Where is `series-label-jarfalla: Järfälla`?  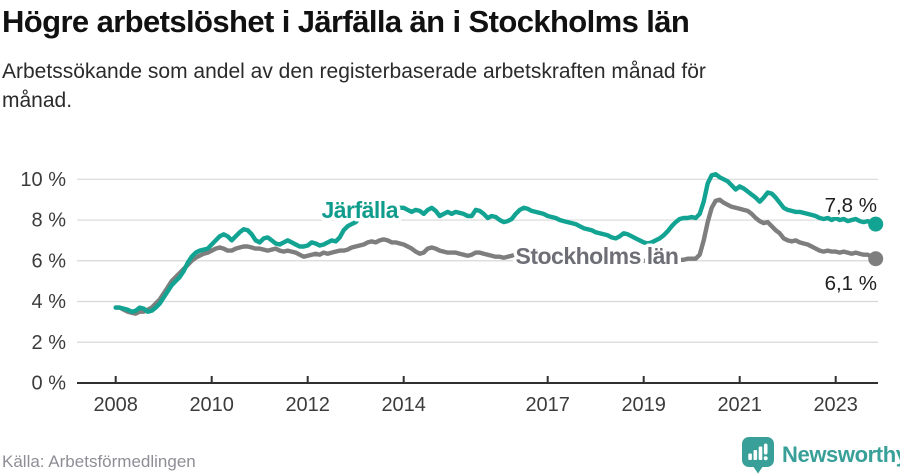
series-label-jarfalla: Järfälla is located at coordinates (359, 210).